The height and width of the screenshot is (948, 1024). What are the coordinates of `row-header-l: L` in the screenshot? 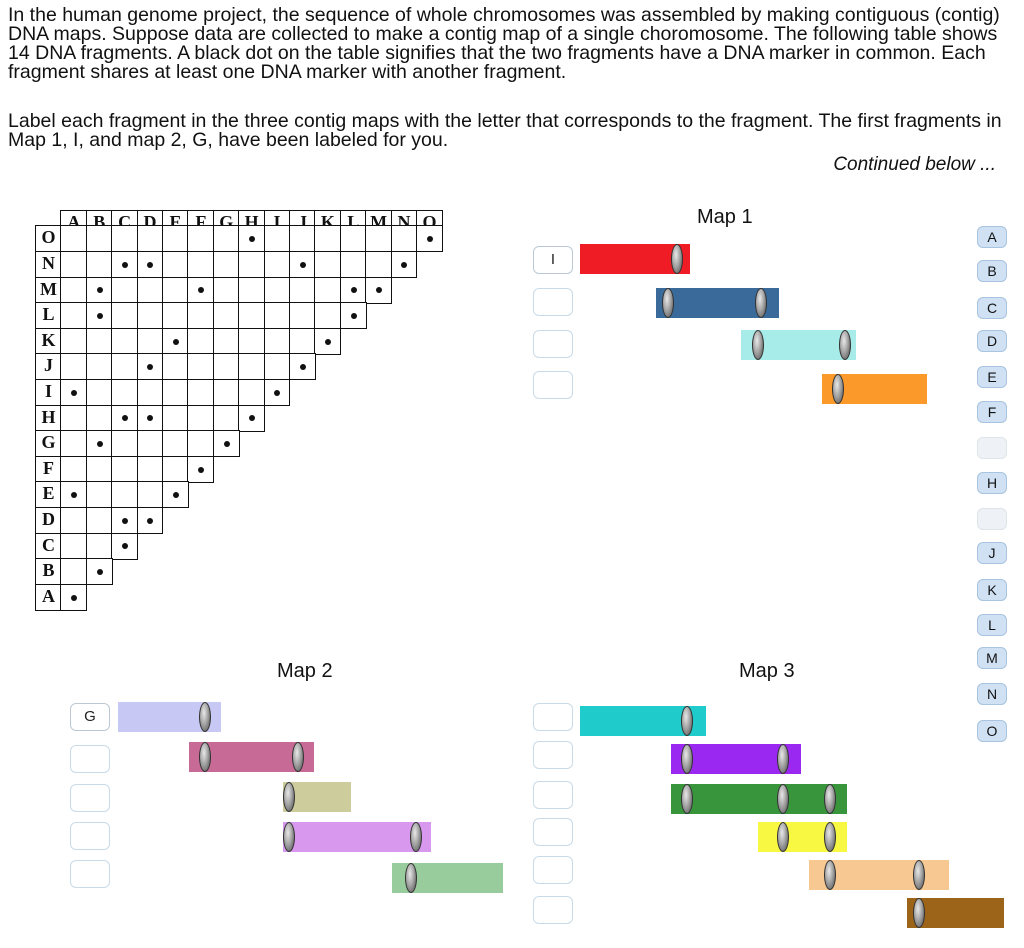 It's located at (48, 316).